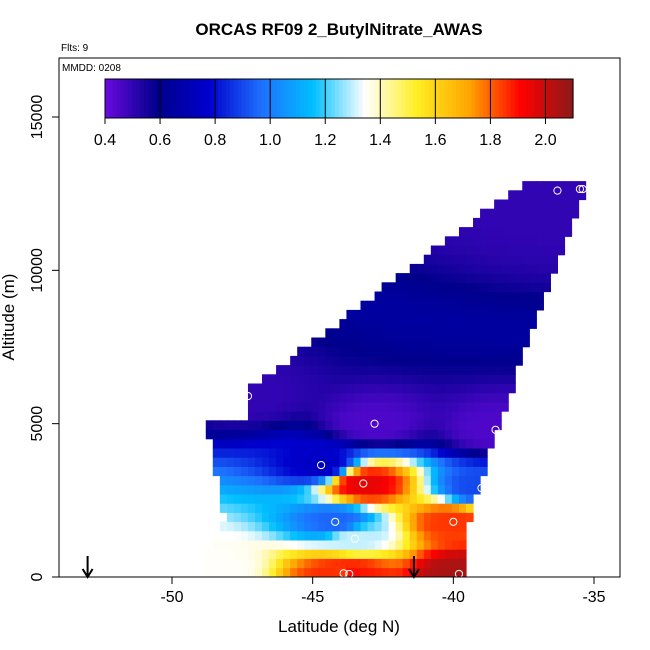  Describe the element at coordinates (105, 140) in the screenshot. I see `colorbar-tick-label: 0.4` at that location.